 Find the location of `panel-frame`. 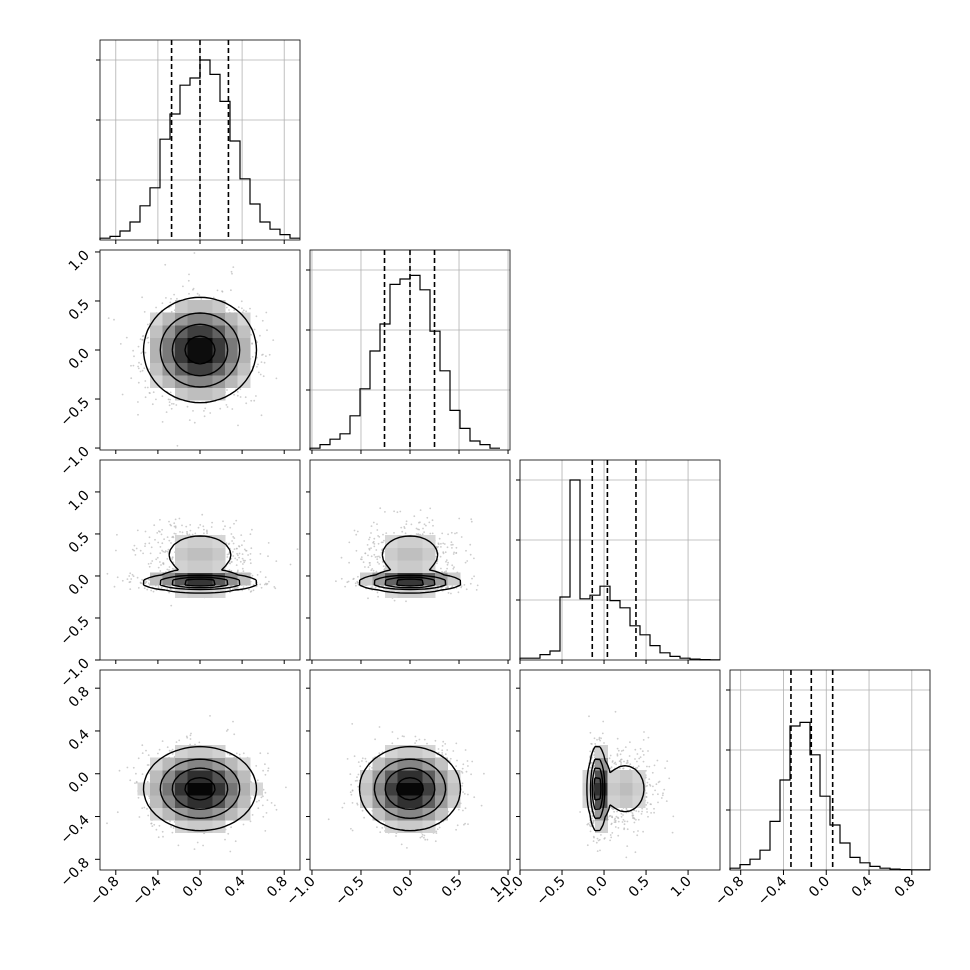

panel-frame is located at coordinates (620, 560).